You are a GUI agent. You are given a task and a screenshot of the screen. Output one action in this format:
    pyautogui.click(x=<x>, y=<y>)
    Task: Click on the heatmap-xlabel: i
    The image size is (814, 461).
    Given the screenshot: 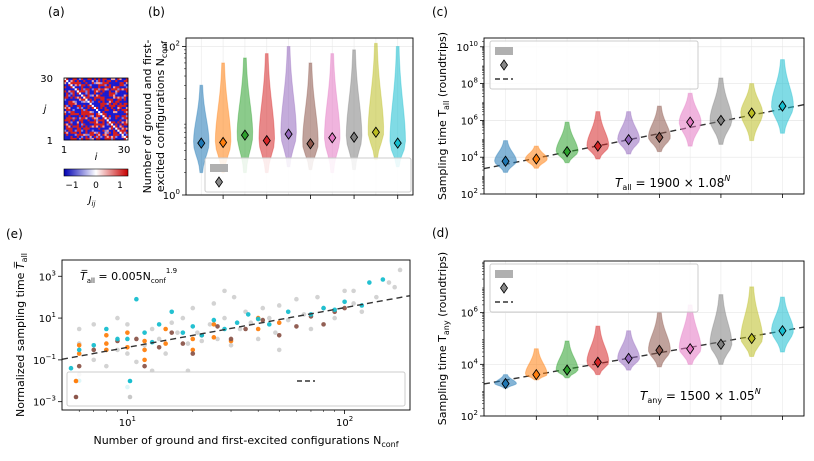 What is the action you would take?
    pyautogui.click(x=96, y=157)
    